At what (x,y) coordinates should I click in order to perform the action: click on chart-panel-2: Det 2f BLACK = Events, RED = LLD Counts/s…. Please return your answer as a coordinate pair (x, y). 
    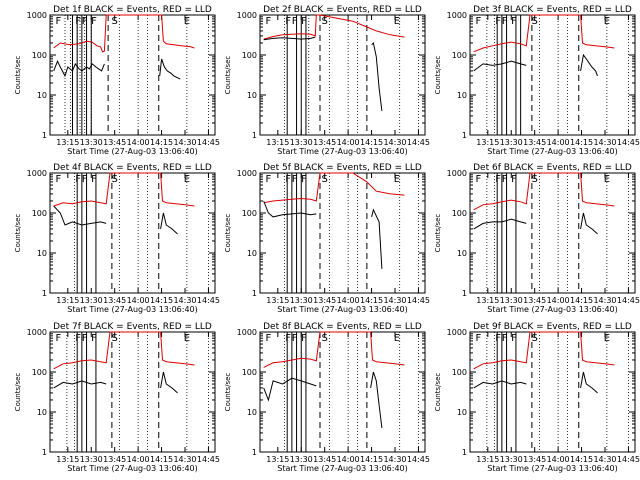
    Looking at the image, I should click on (327, 80).